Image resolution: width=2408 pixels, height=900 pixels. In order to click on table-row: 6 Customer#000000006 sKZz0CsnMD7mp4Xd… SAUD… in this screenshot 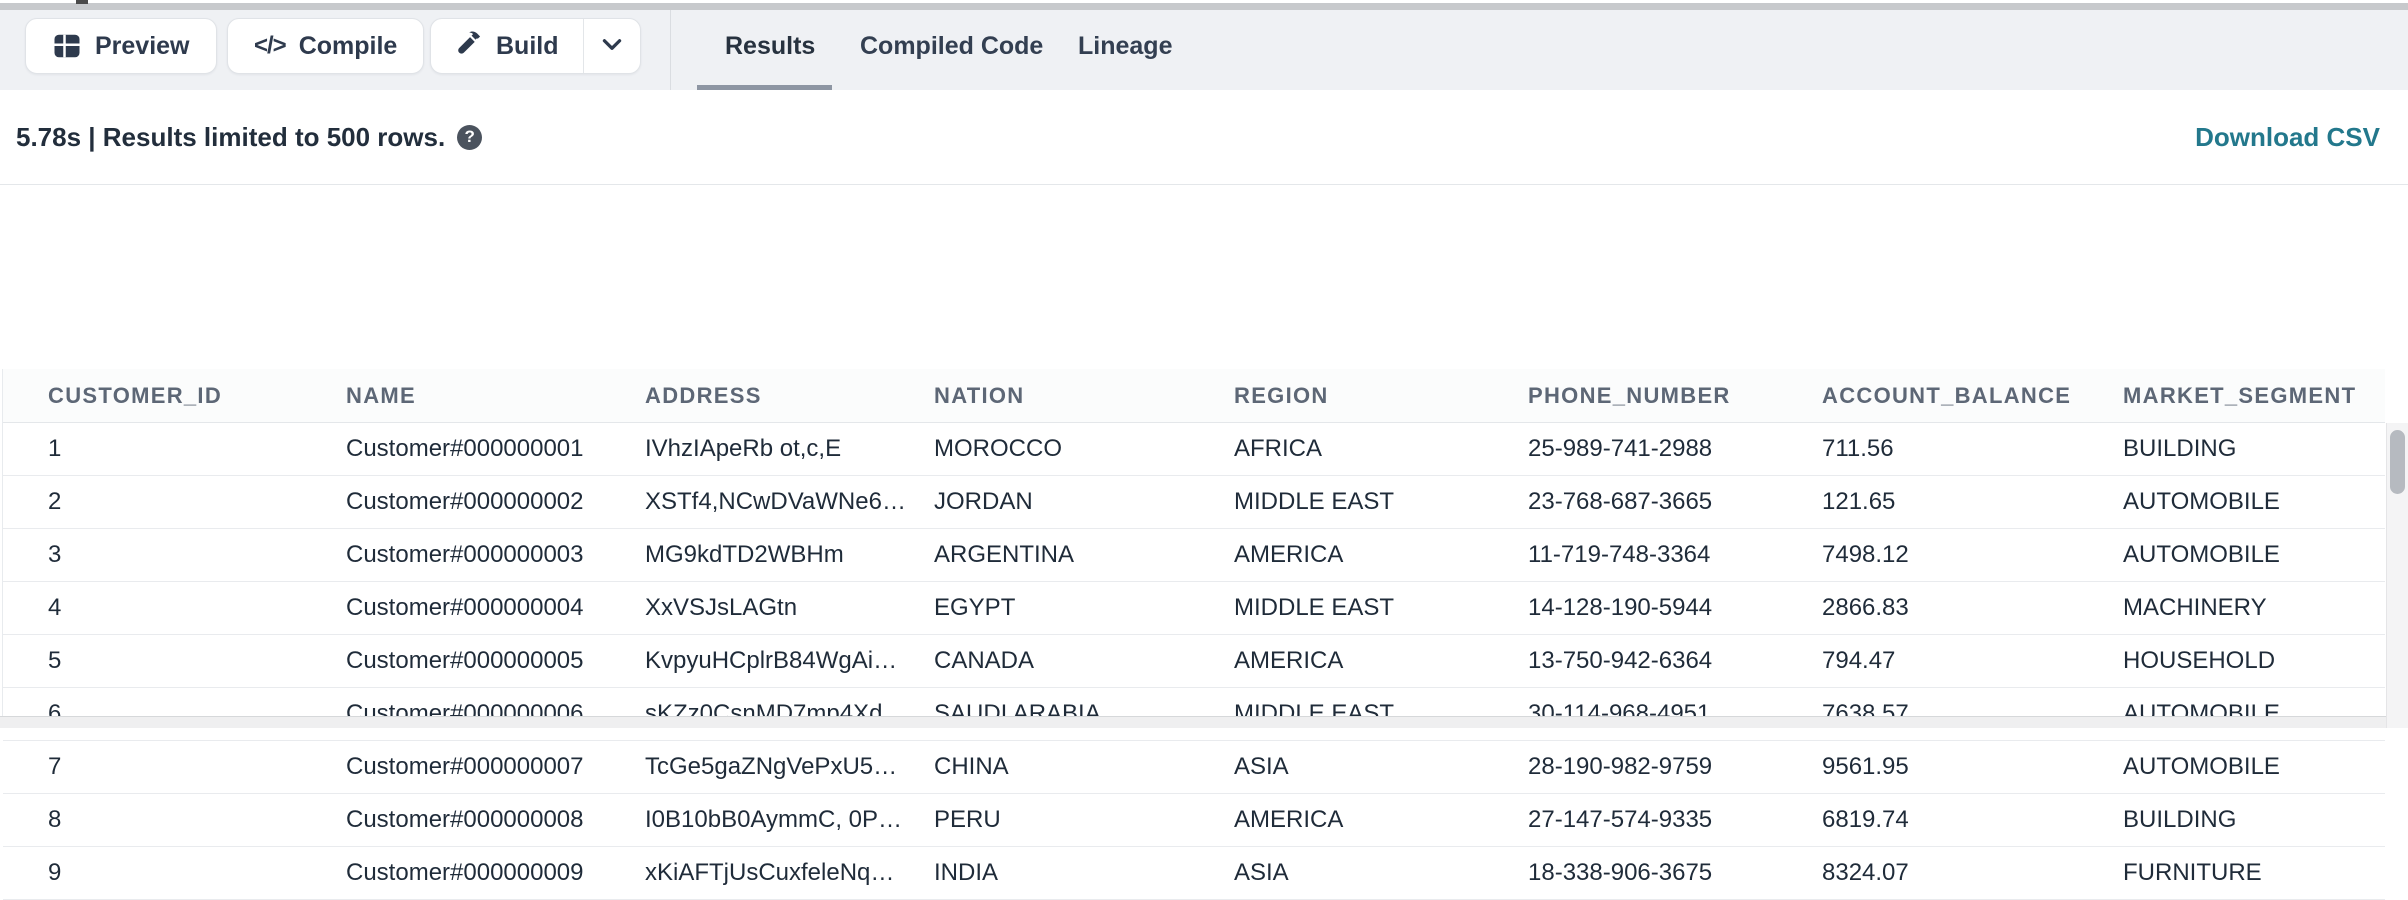, I will do `click(1194, 714)`.